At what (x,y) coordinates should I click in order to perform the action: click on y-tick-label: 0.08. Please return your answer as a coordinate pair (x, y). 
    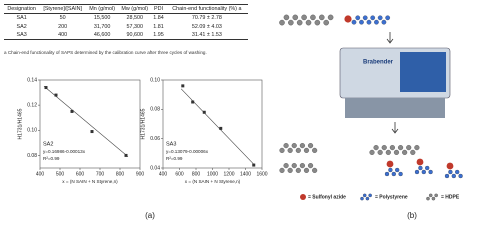
    Looking at the image, I should click on (32, 156).